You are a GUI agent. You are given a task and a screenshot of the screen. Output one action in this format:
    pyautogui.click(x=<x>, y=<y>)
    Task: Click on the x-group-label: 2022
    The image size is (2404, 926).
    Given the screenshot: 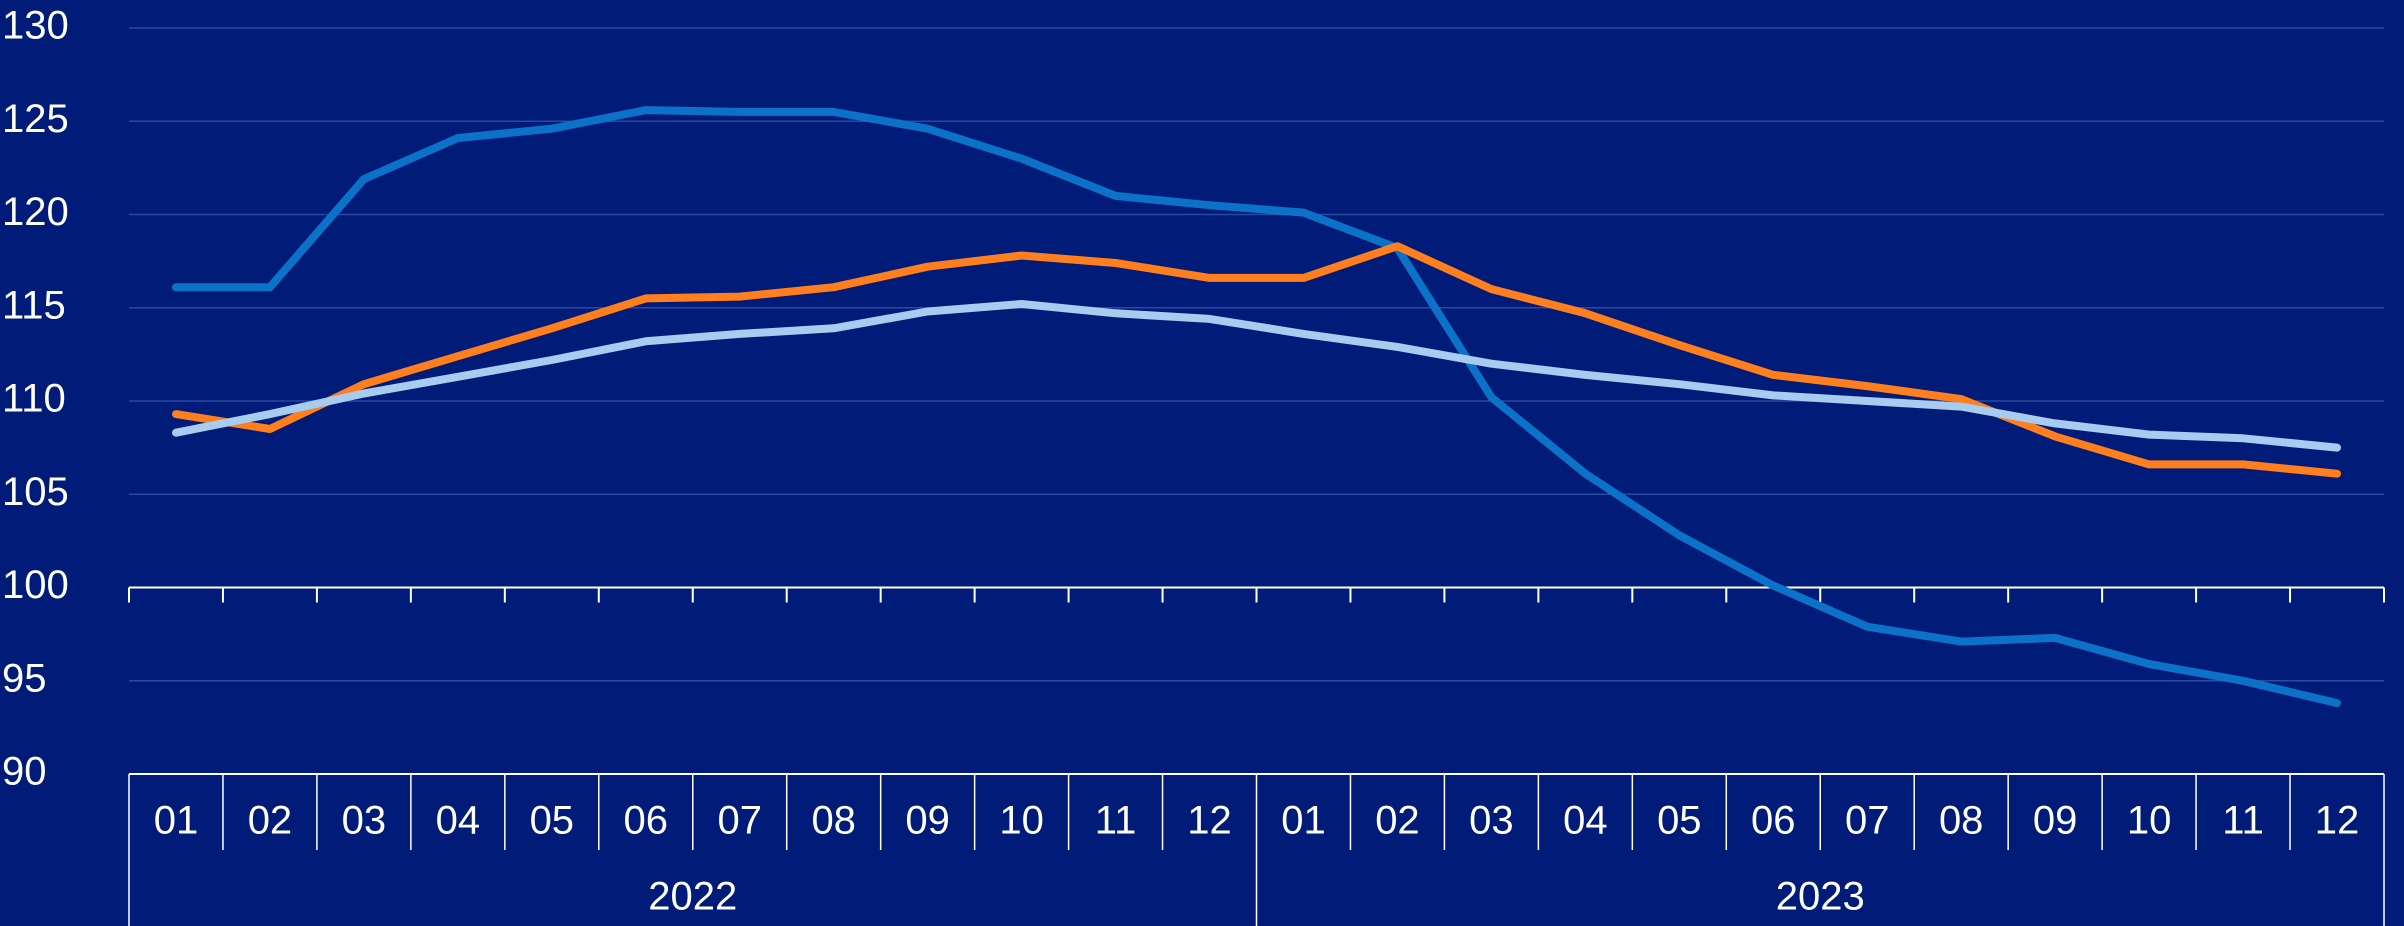 What is the action you would take?
    pyautogui.click(x=692, y=897)
    